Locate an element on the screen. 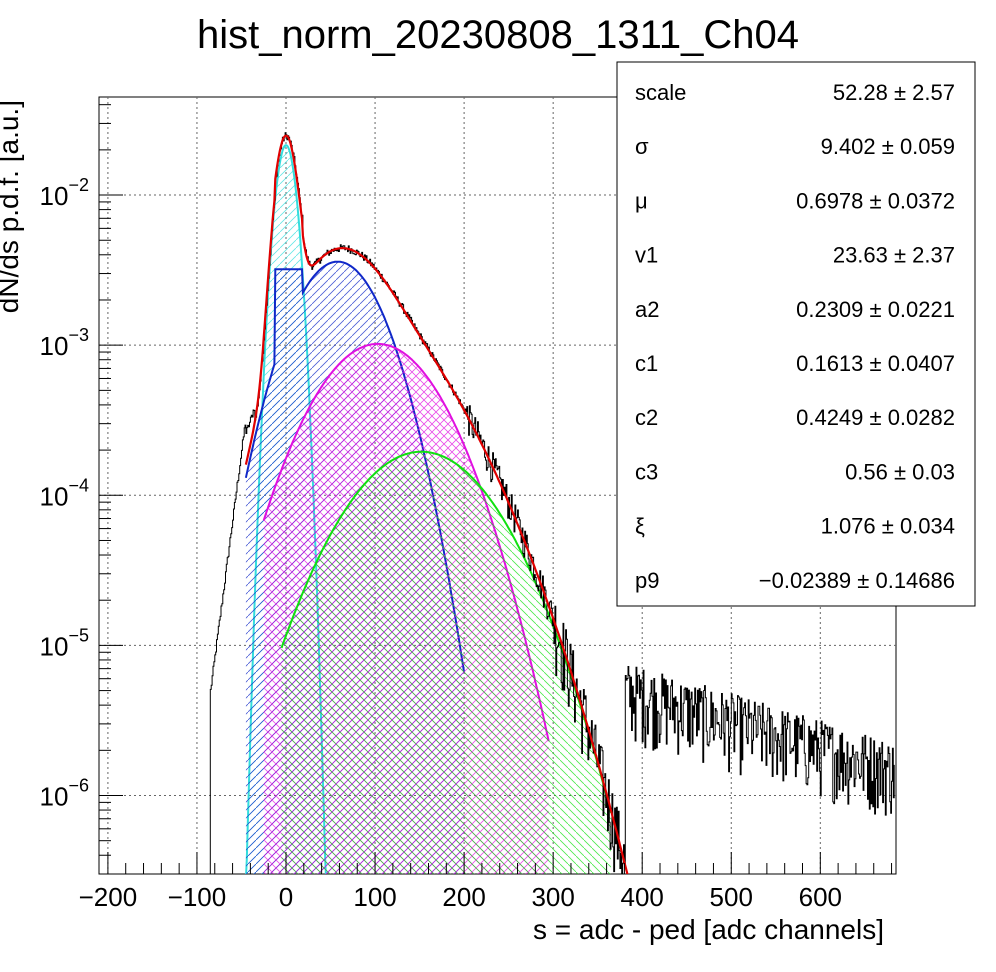 This screenshot has width=996, height=972. y-tick-label: 10⁻⁶ is located at coordinates (64, 794).